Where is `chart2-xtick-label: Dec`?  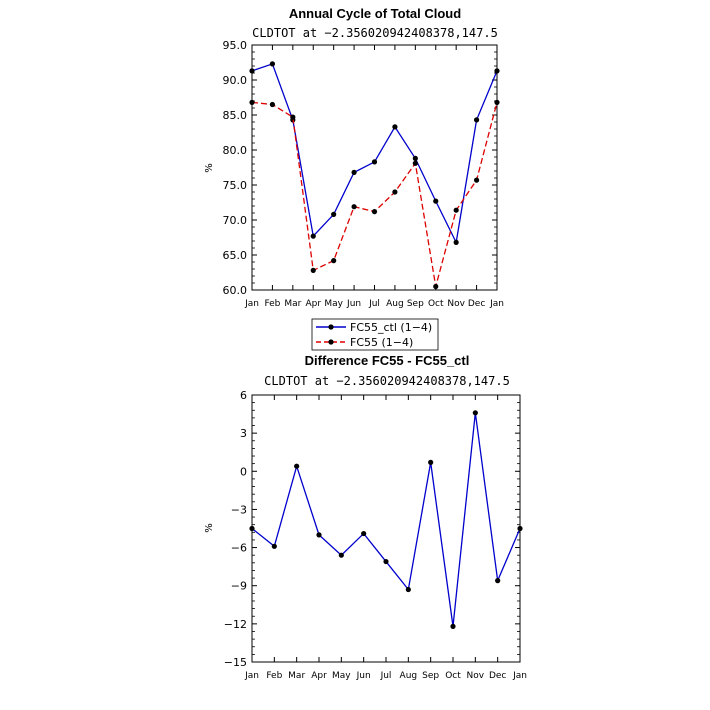
chart2-xtick-label: Dec is located at coordinates (497, 676).